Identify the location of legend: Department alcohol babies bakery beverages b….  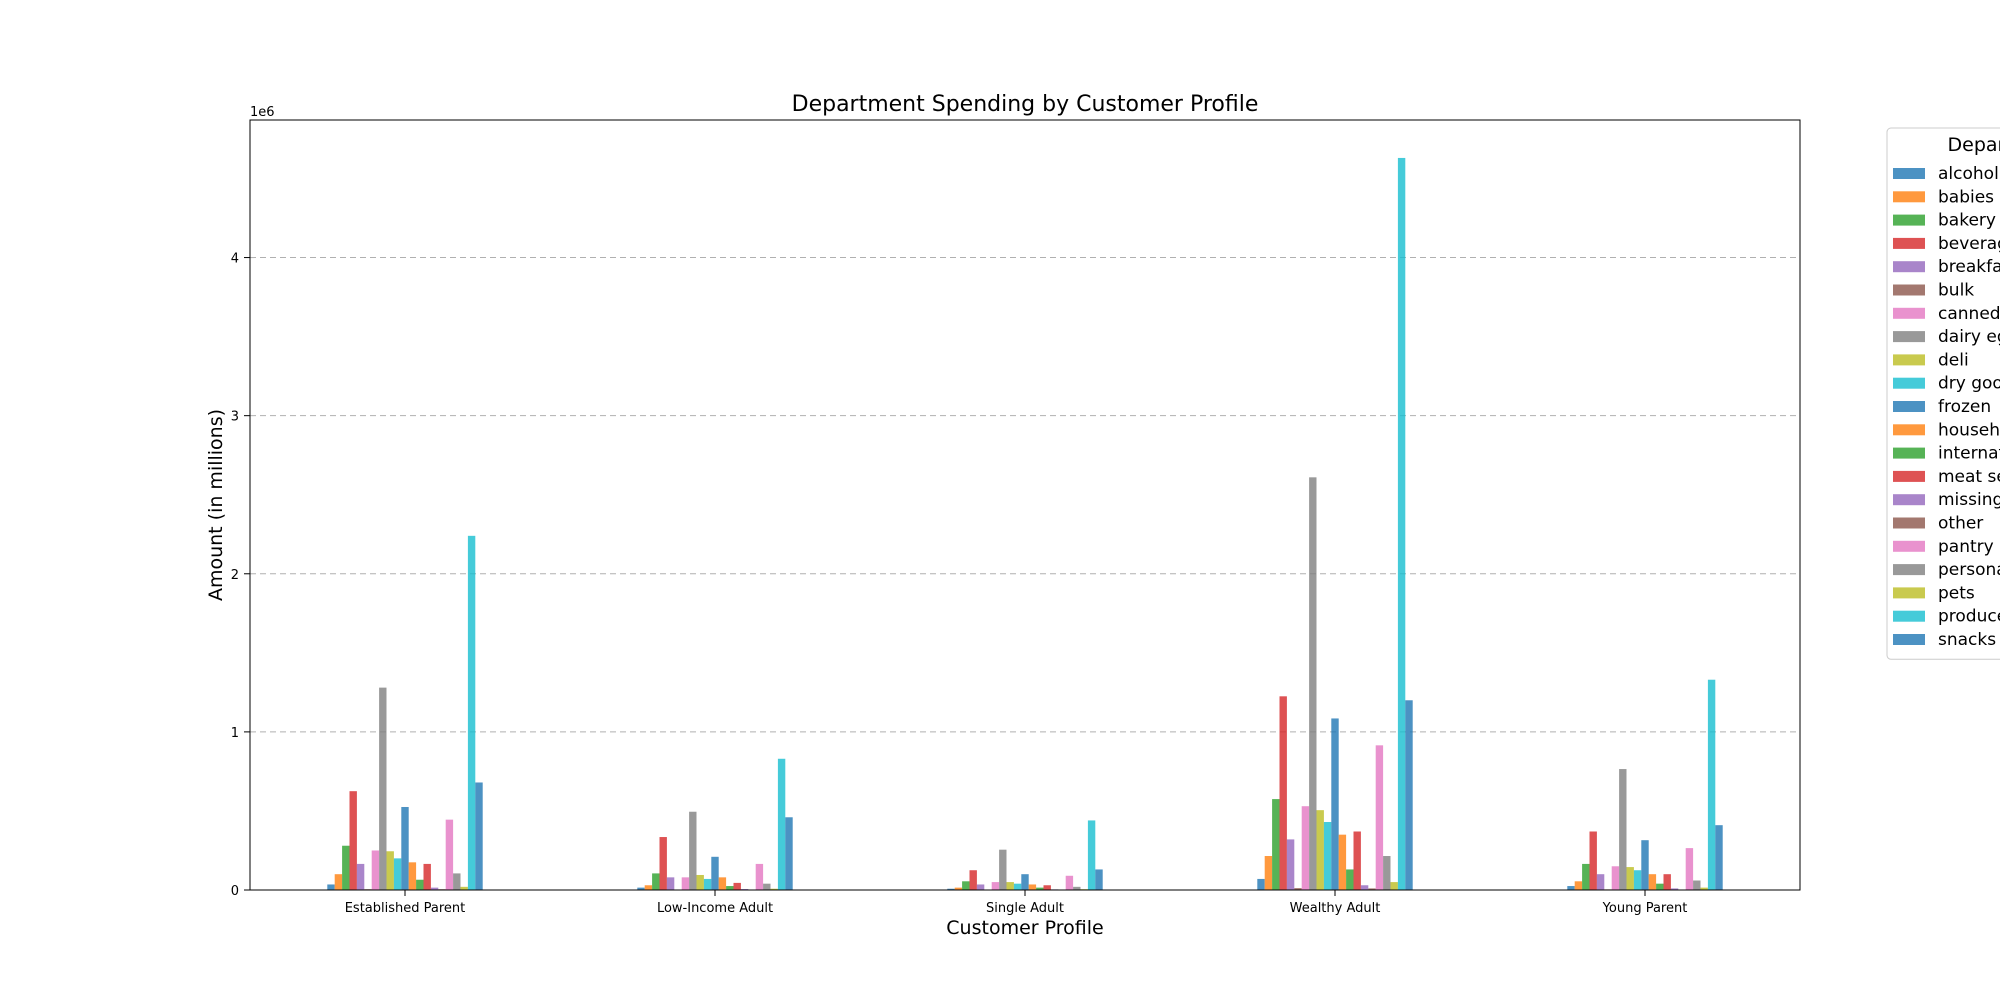
(1943, 393).